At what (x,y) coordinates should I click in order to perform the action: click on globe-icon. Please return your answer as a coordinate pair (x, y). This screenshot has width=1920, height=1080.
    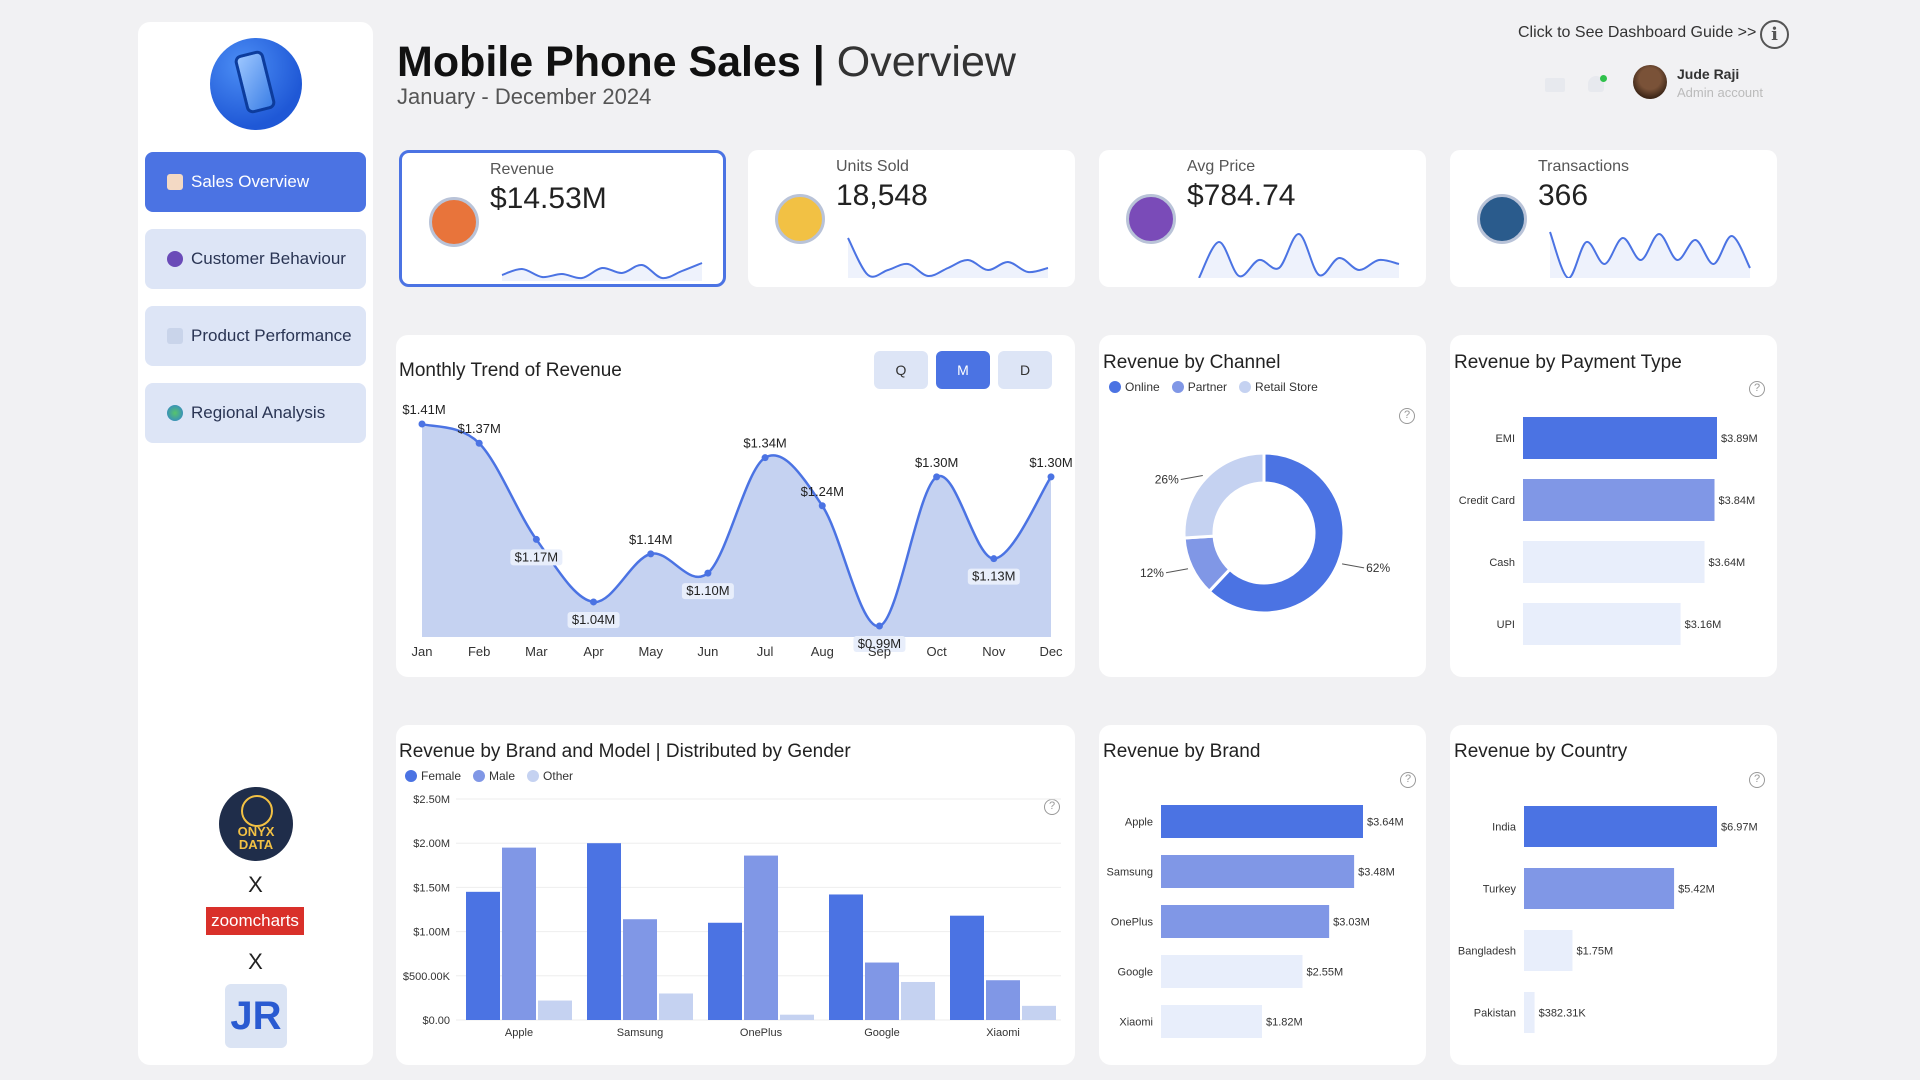
    Looking at the image, I should click on (175, 413).